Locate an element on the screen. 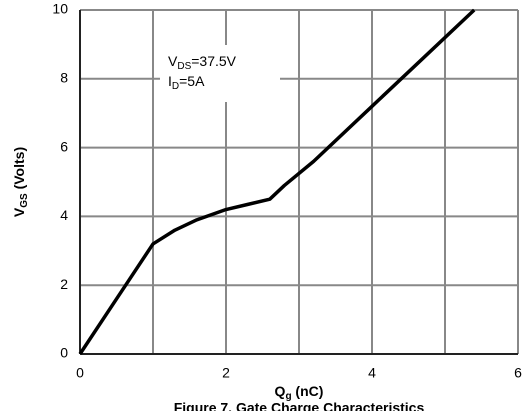  chart-title: Figure 7. Gate Charge Characteristics is located at coordinates (299, 405).